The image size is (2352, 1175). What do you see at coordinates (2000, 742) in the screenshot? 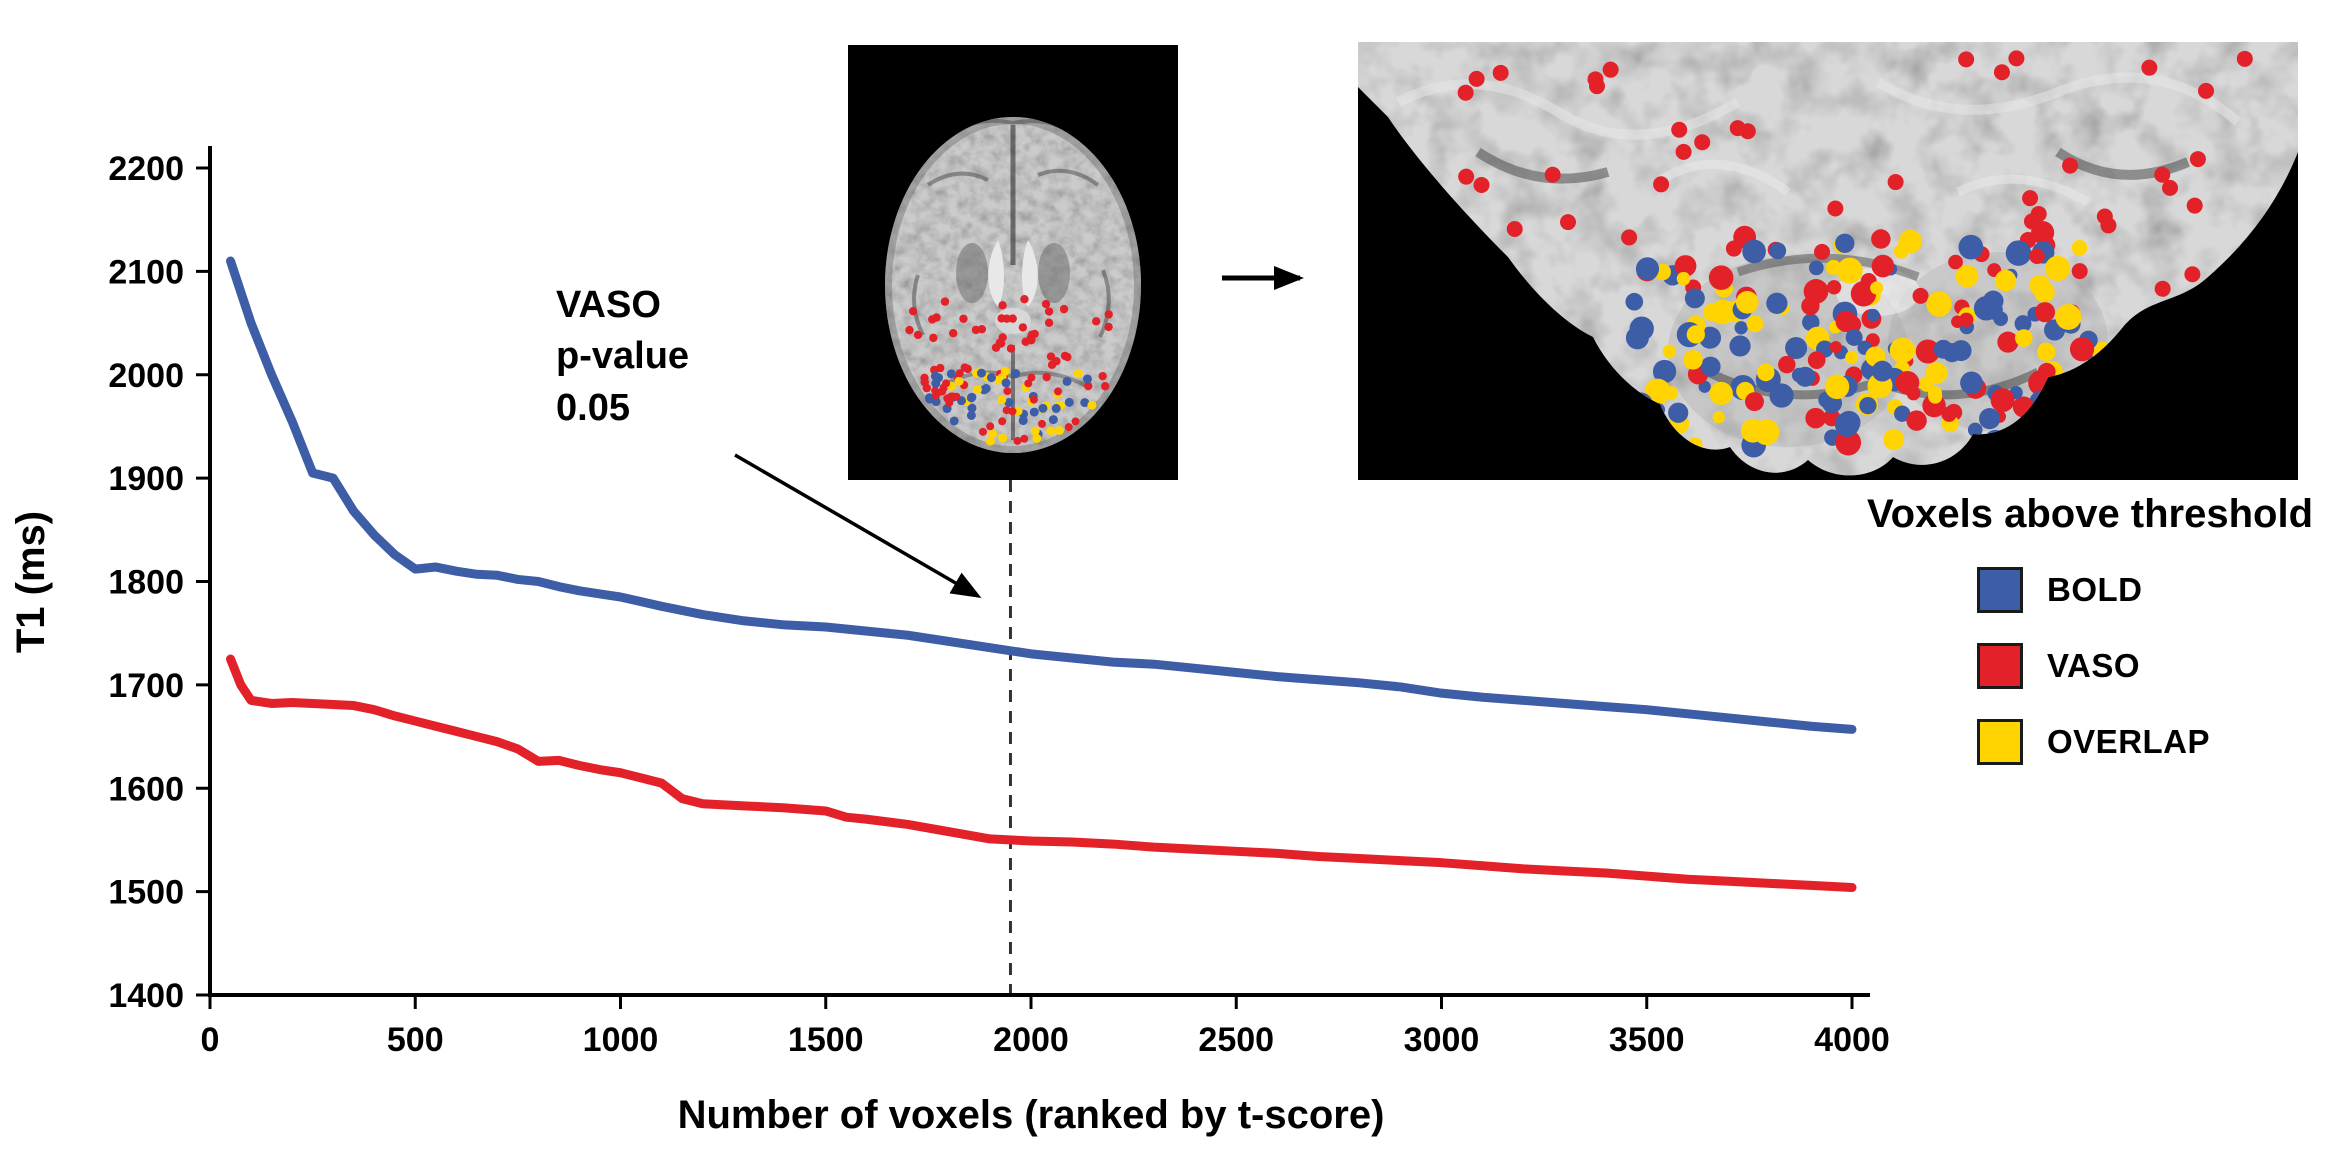
I see `overlap-swatch` at bounding box center [2000, 742].